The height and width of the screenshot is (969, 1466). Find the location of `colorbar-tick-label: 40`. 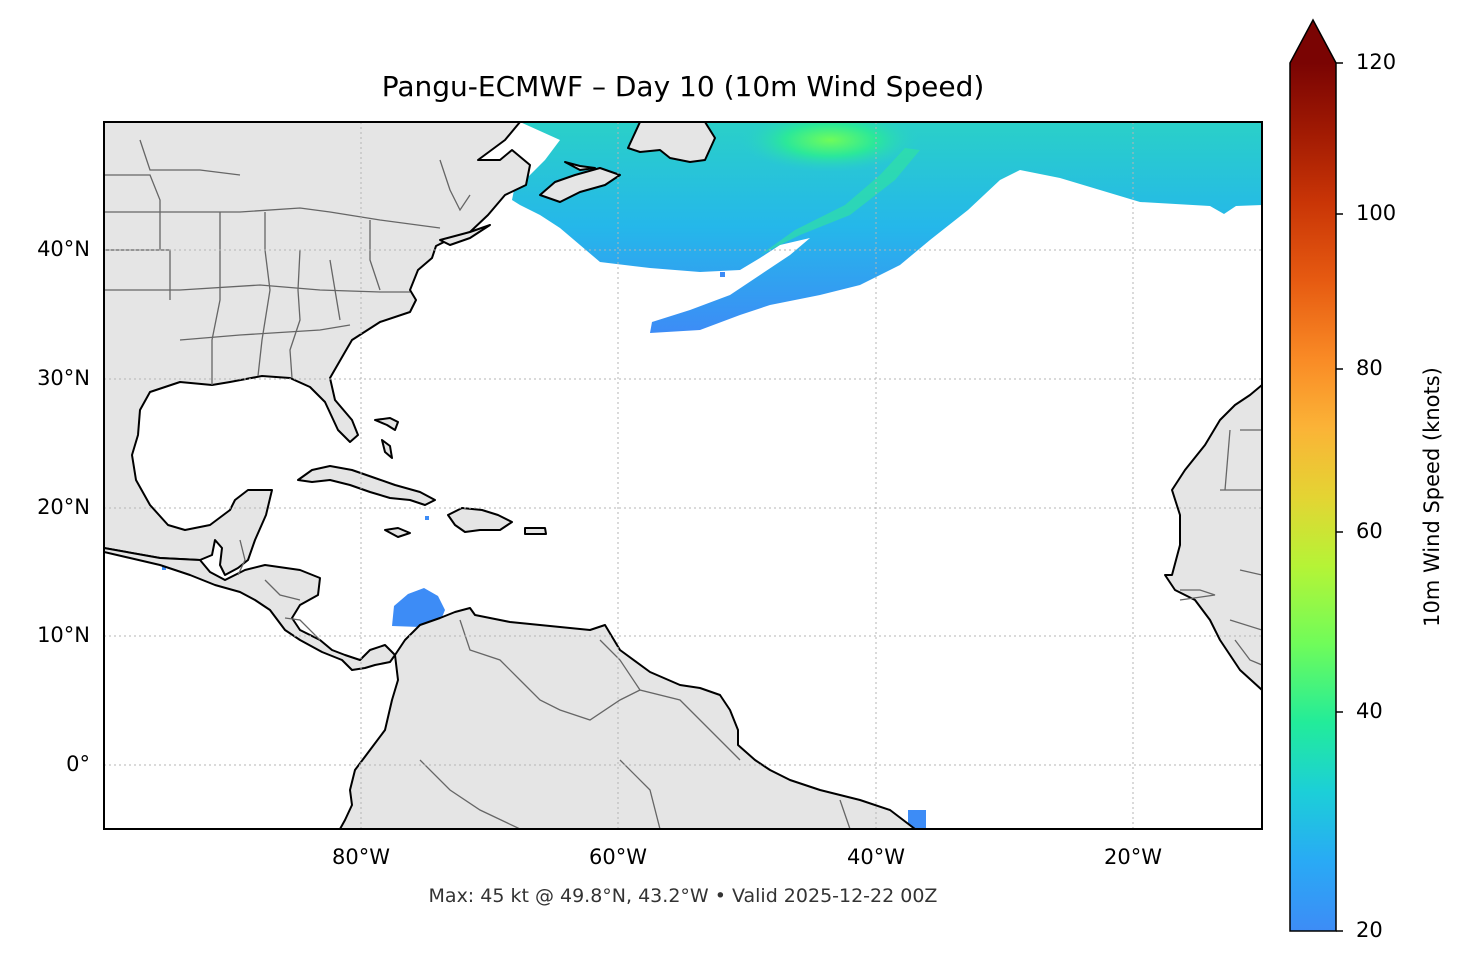

colorbar-tick-label: 40 is located at coordinates (1369, 711).